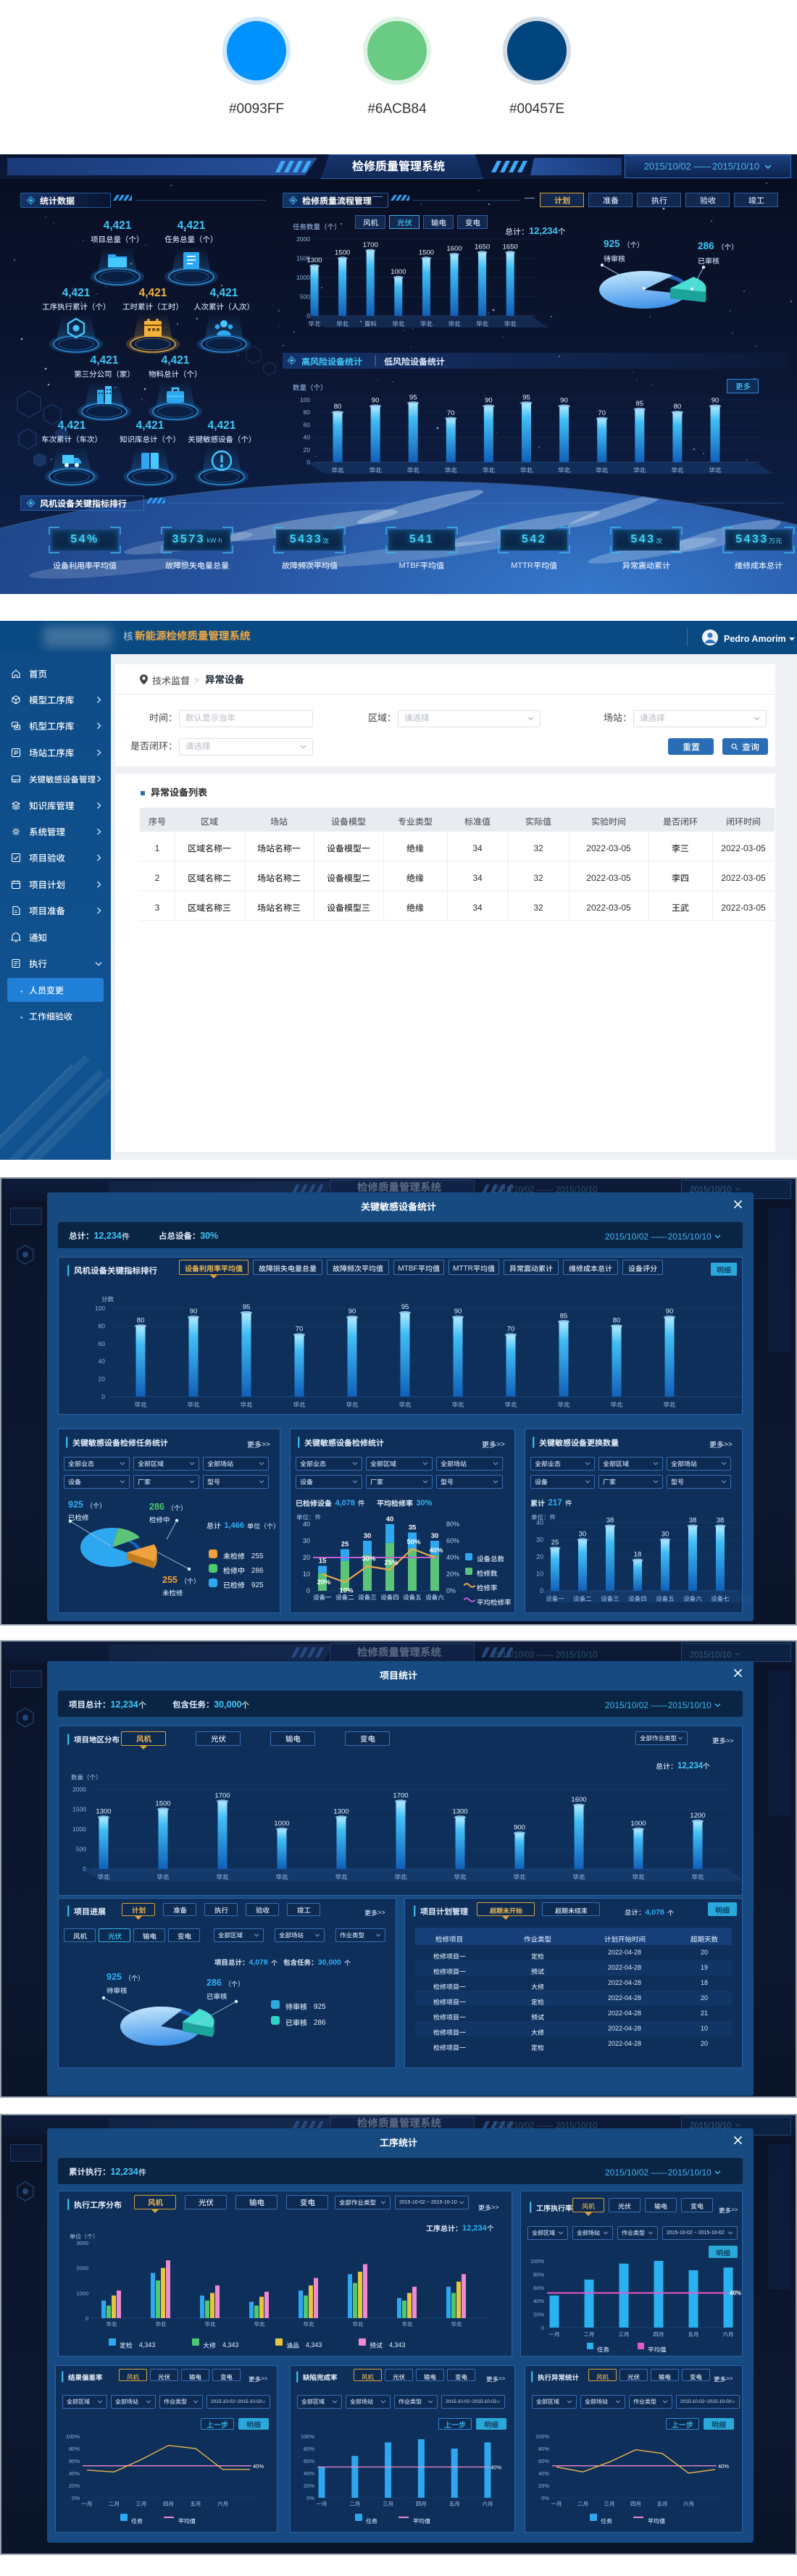  I want to click on svg-text: 15, so click(323, 1561).